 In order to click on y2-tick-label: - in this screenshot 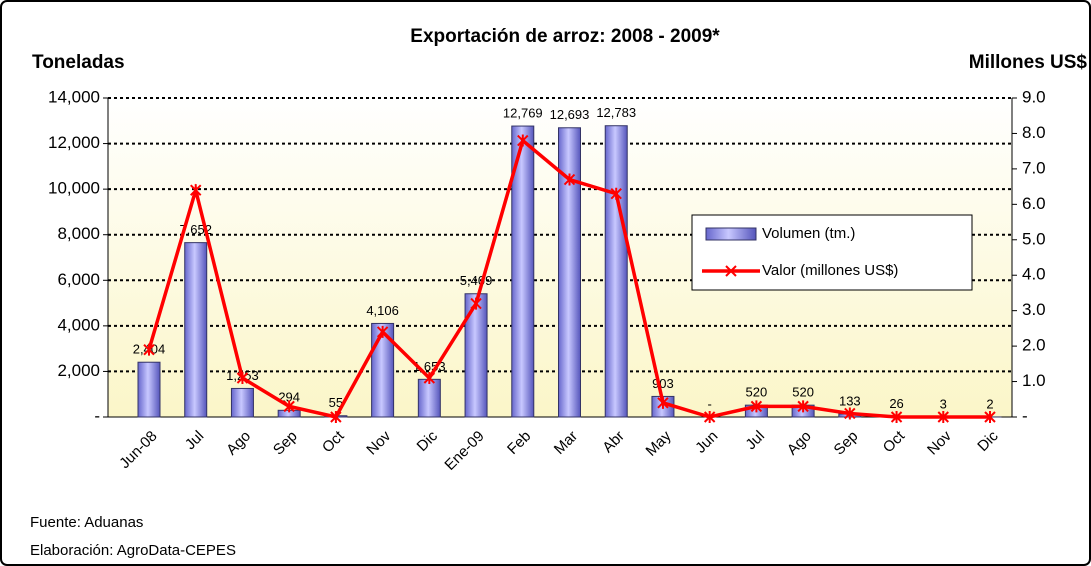, I will do `click(1025, 415)`.